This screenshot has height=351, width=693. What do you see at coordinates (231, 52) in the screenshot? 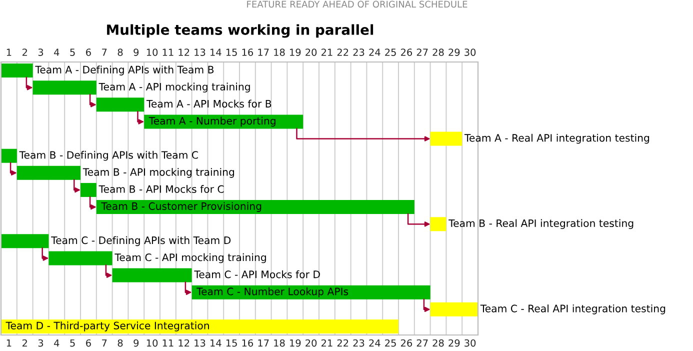
I see `text: 15` at bounding box center [231, 52].